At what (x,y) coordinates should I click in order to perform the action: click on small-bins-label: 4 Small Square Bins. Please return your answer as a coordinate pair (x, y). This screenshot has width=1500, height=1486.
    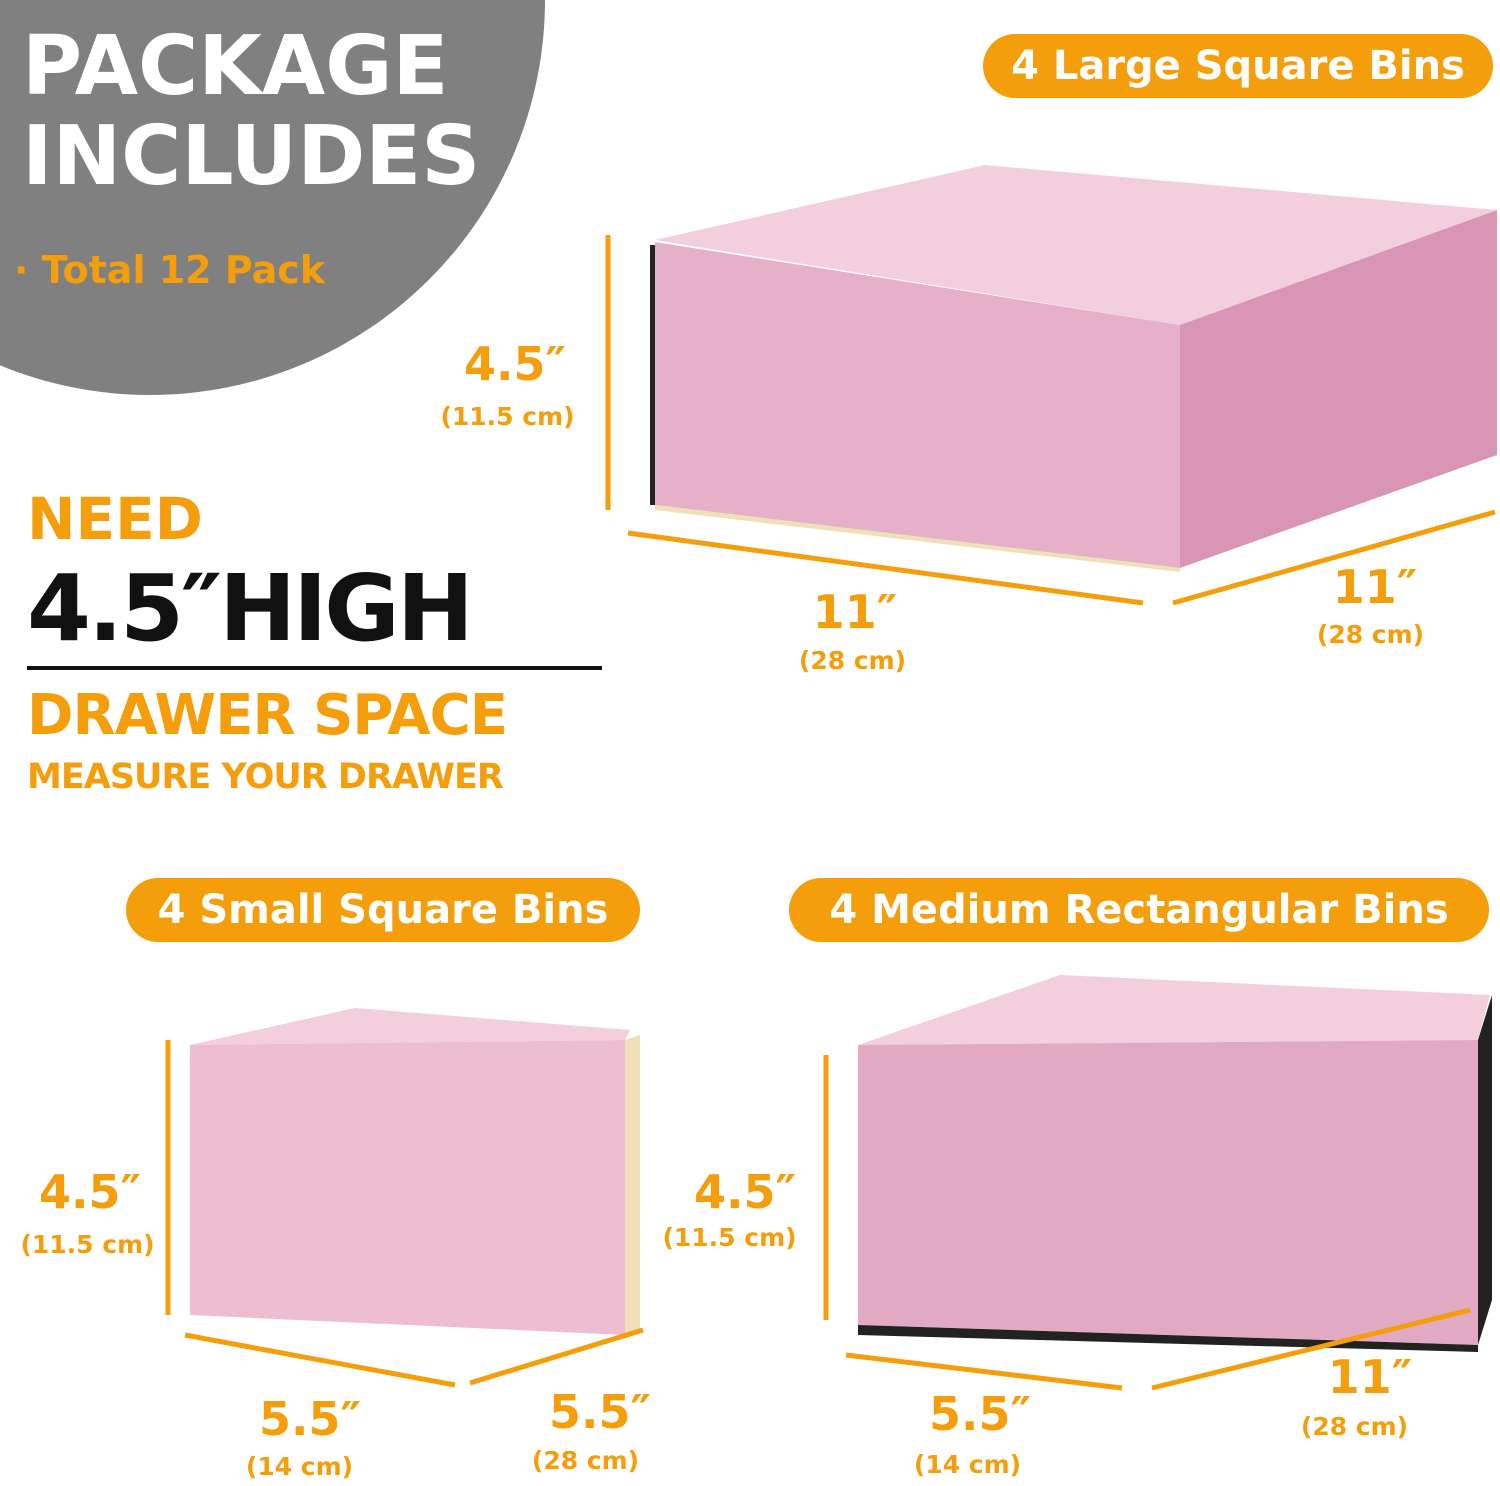
    Looking at the image, I should click on (383, 910).